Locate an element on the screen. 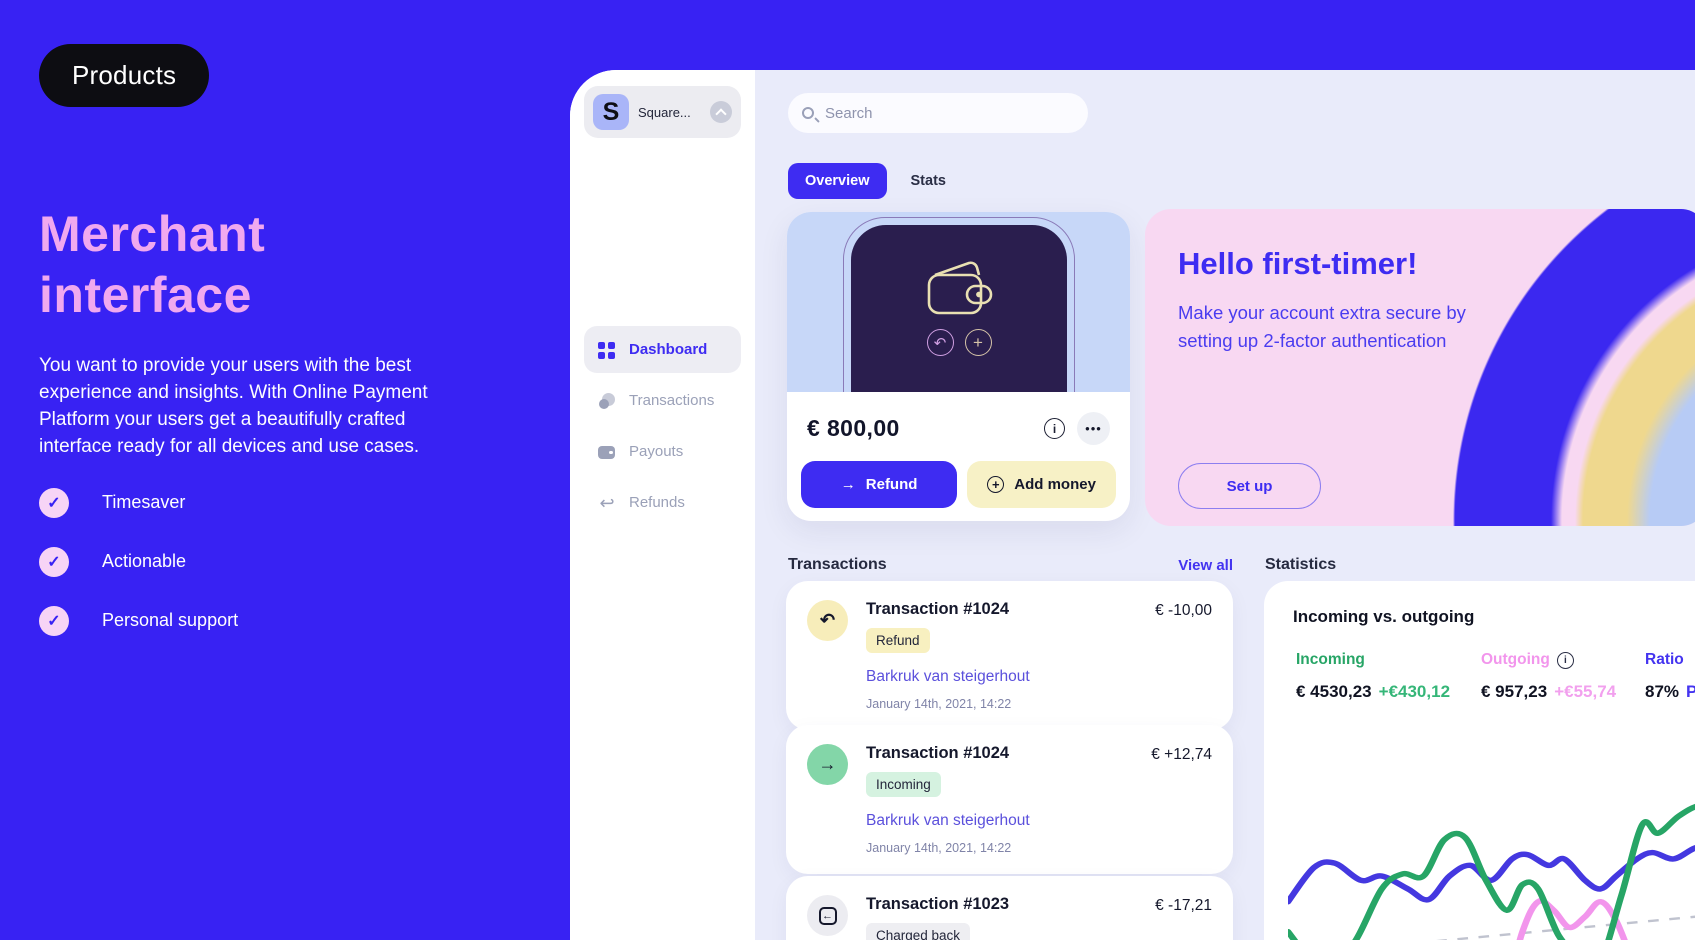 This screenshot has height=940, width=1695. ratio-delta: Po is located at coordinates (1690, 691).